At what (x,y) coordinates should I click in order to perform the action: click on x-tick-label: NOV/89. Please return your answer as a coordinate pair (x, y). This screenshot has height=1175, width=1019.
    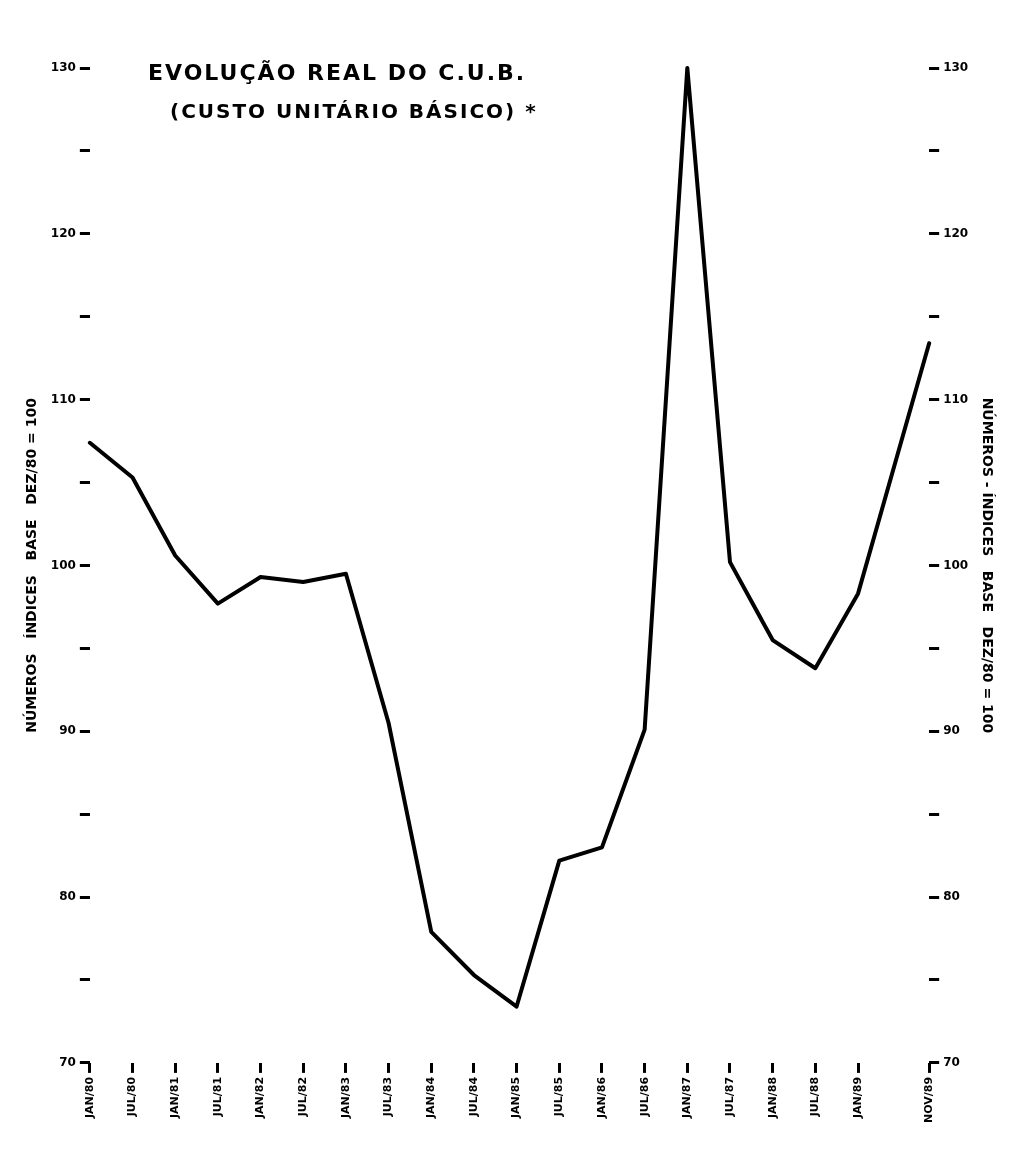
    Looking at the image, I should click on (929, 1100).